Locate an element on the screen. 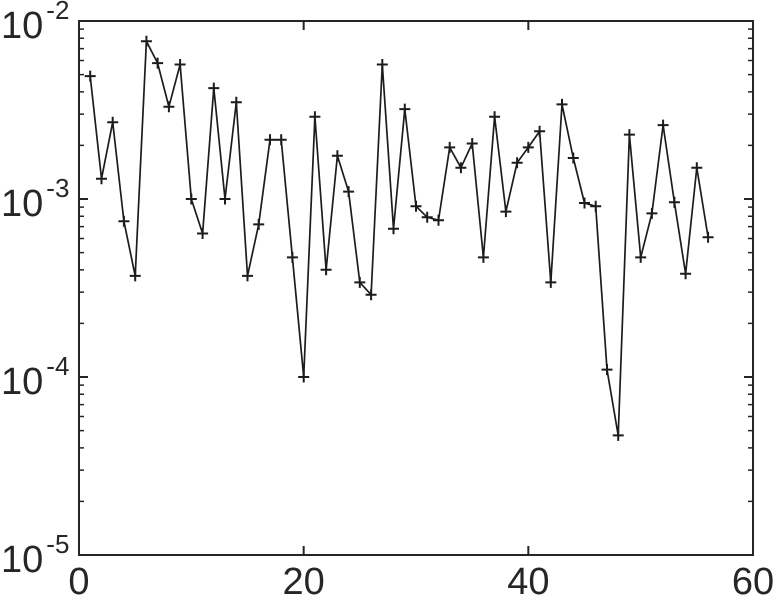  y-tick-exponent: -2 is located at coordinates (57, 12).